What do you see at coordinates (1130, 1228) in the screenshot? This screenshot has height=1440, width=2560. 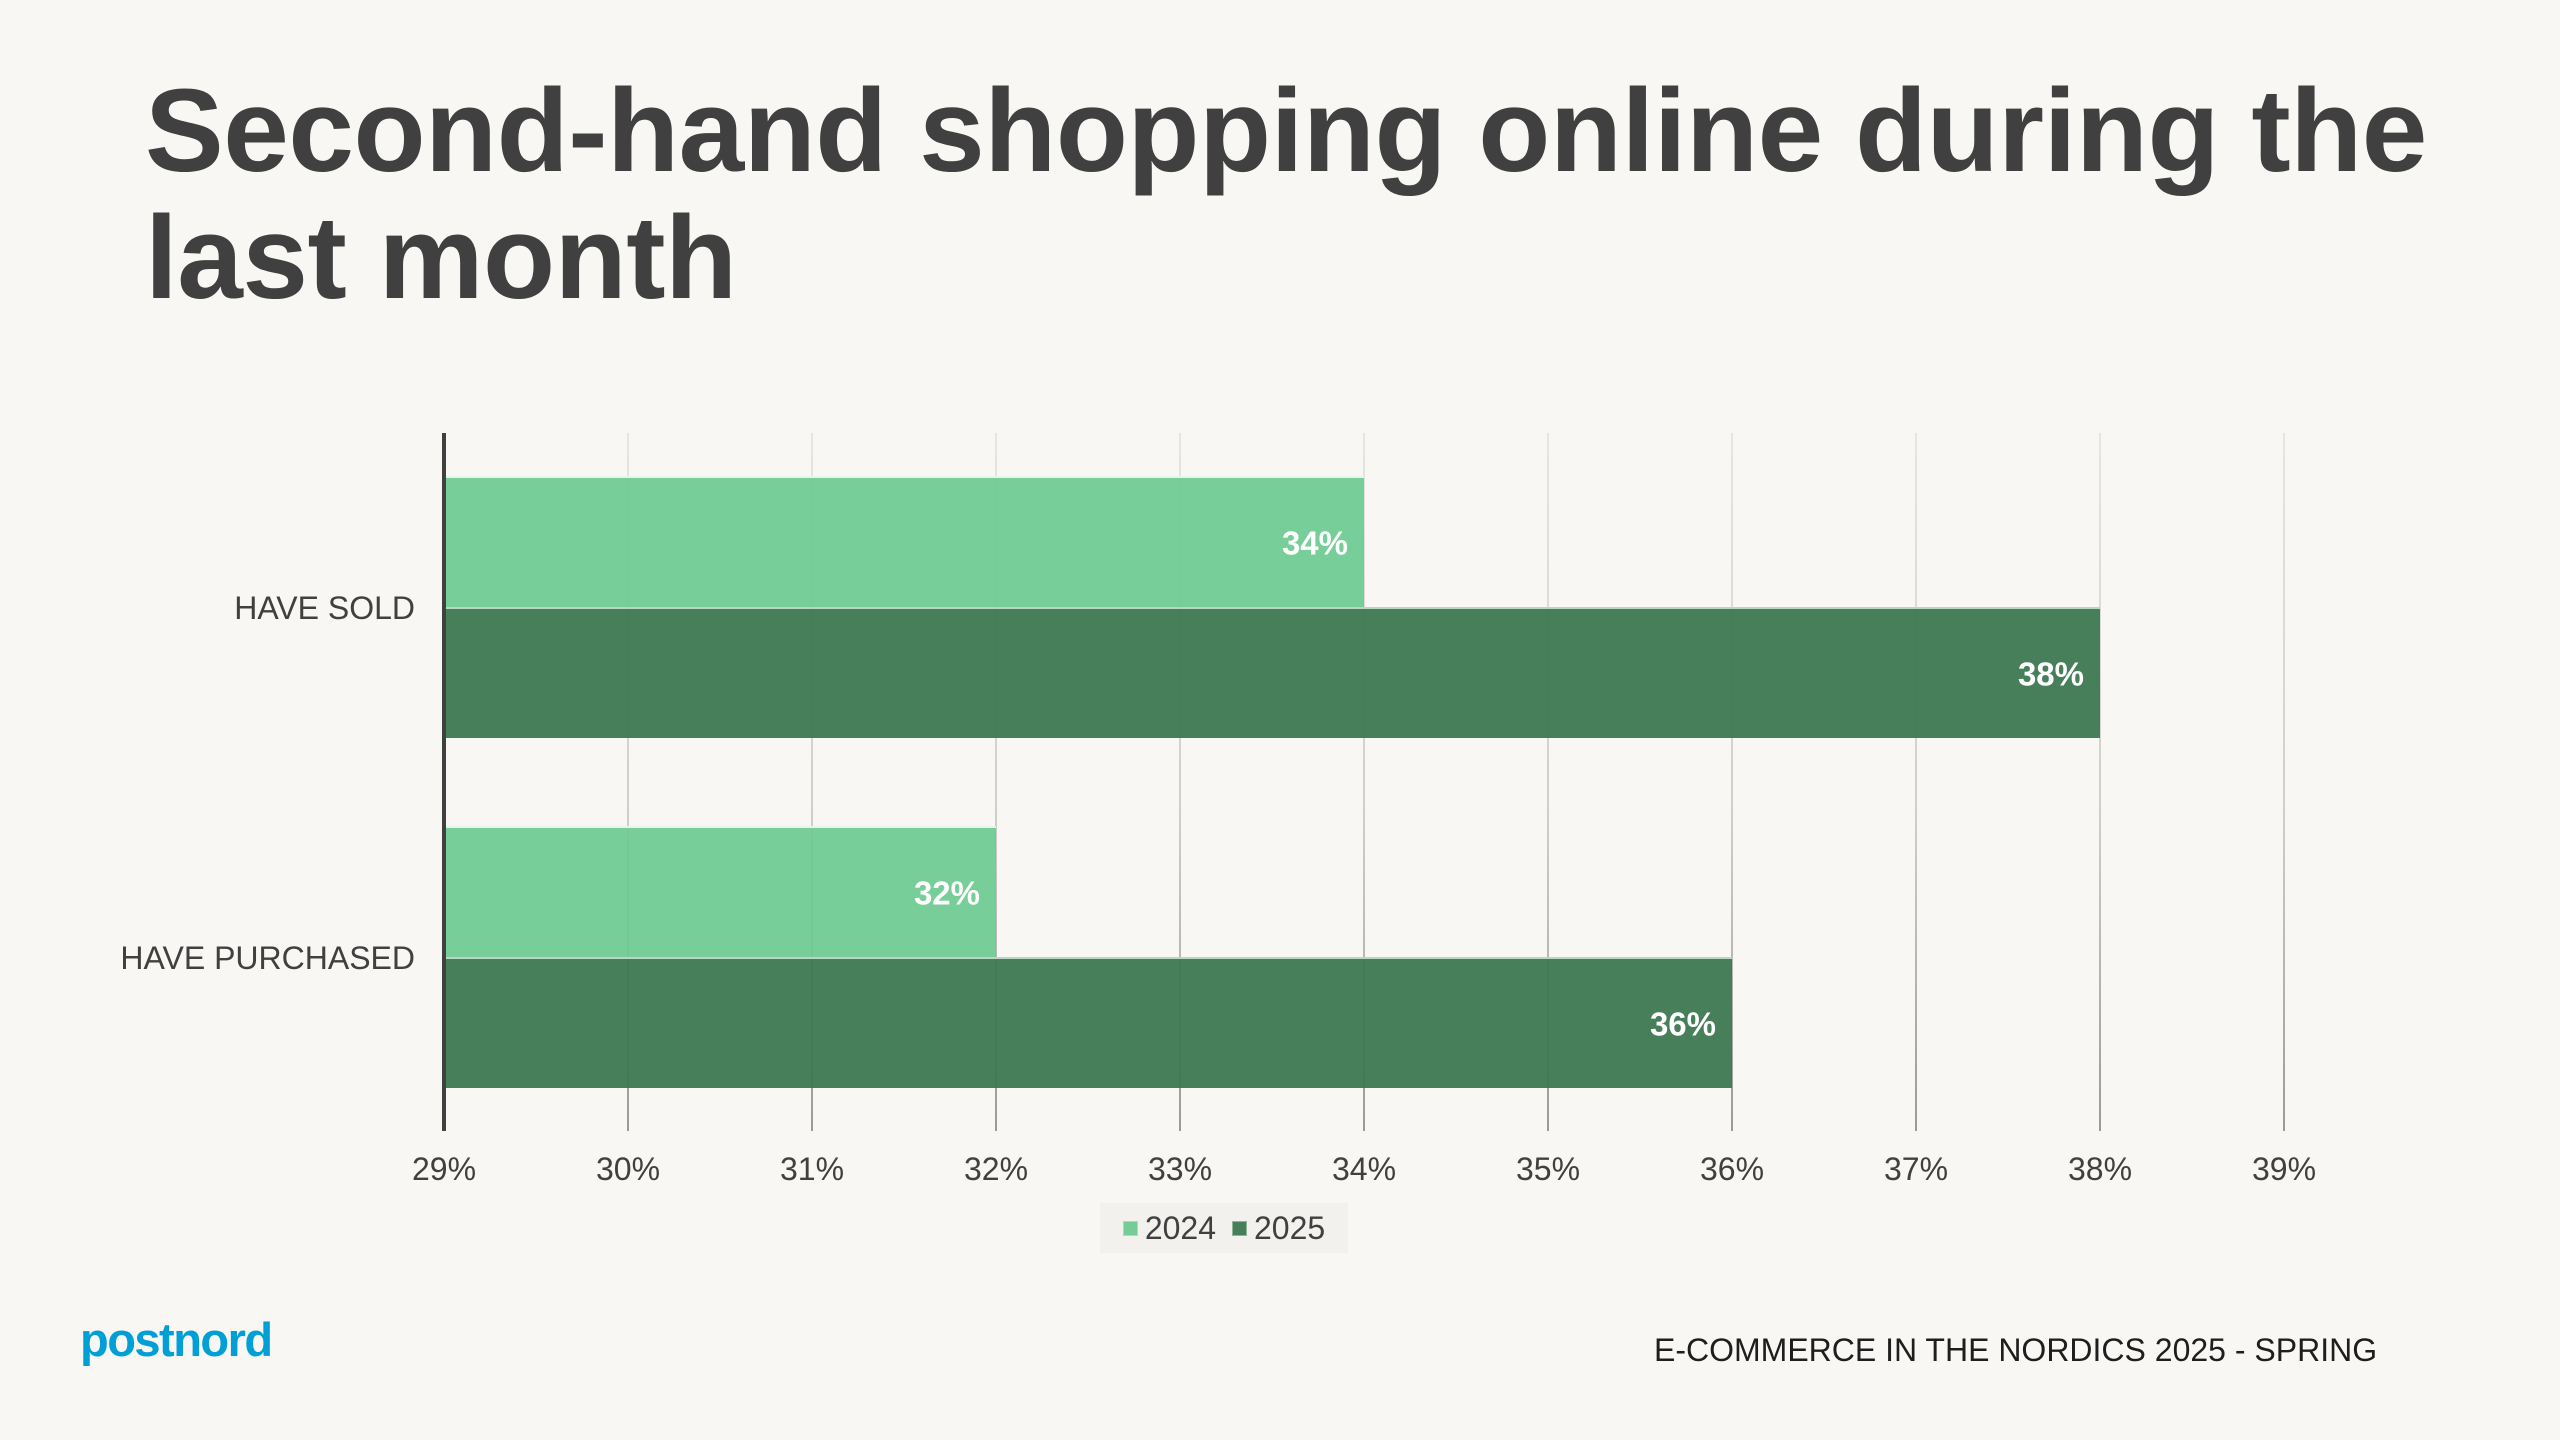 I see `legend-swatch-2024` at bounding box center [1130, 1228].